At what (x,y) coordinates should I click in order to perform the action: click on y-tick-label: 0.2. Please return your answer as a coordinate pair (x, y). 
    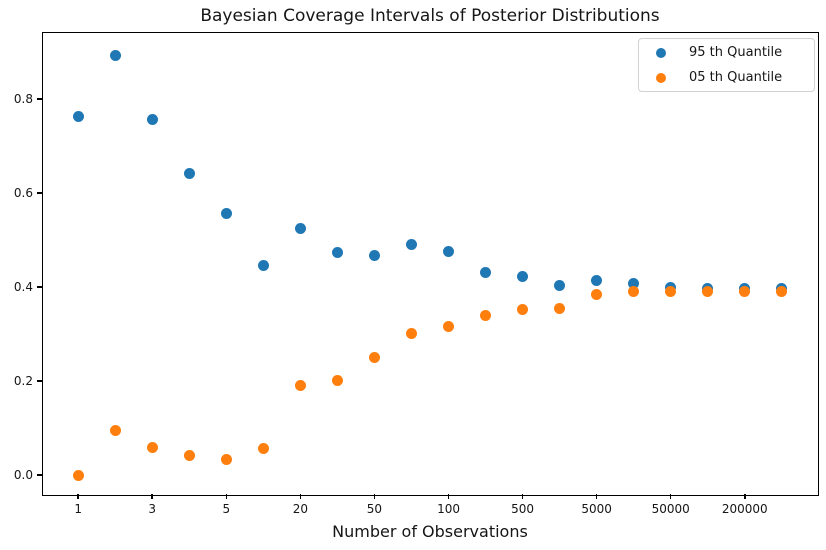
    Looking at the image, I should click on (23, 381).